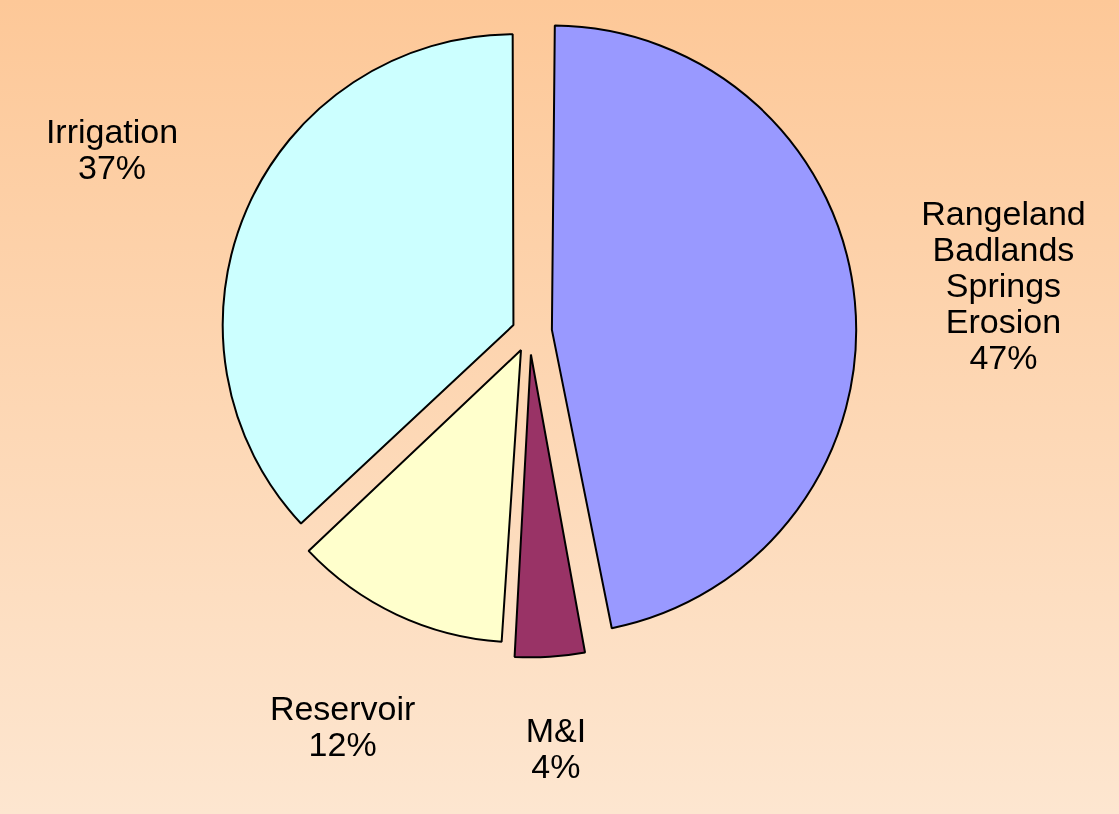 This screenshot has height=814, width=1119. Describe the element at coordinates (342, 744) in the screenshot. I see `data-label: 12%` at that location.